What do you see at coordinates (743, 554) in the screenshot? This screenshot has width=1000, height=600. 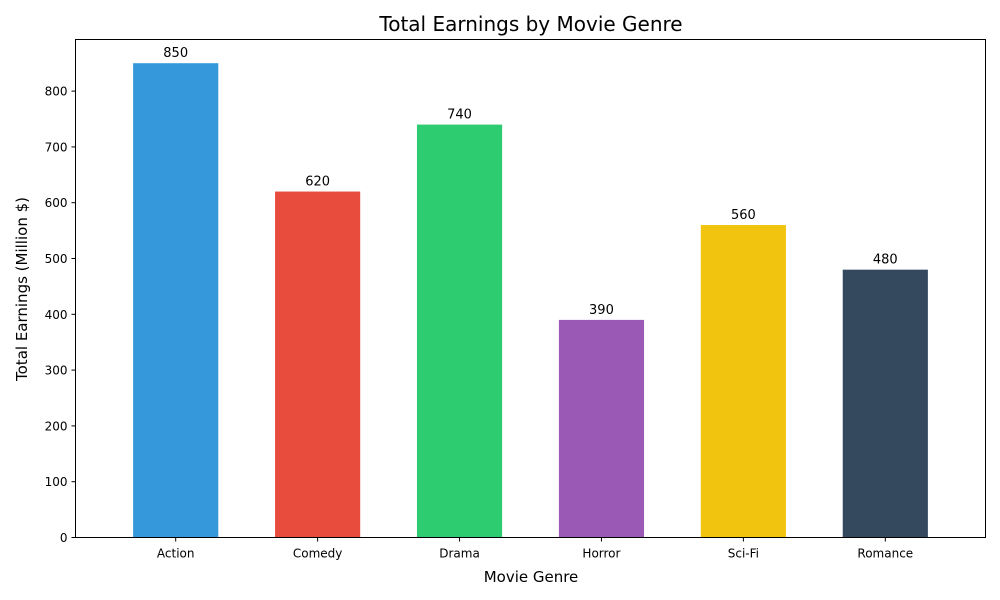 I see `x-tick-label: Sci-Fi` at bounding box center [743, 554].